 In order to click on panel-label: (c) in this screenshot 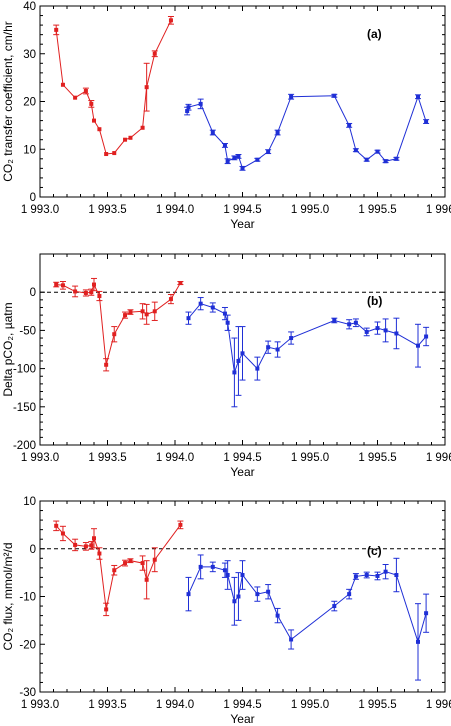, I will do `click(374, 551)`.